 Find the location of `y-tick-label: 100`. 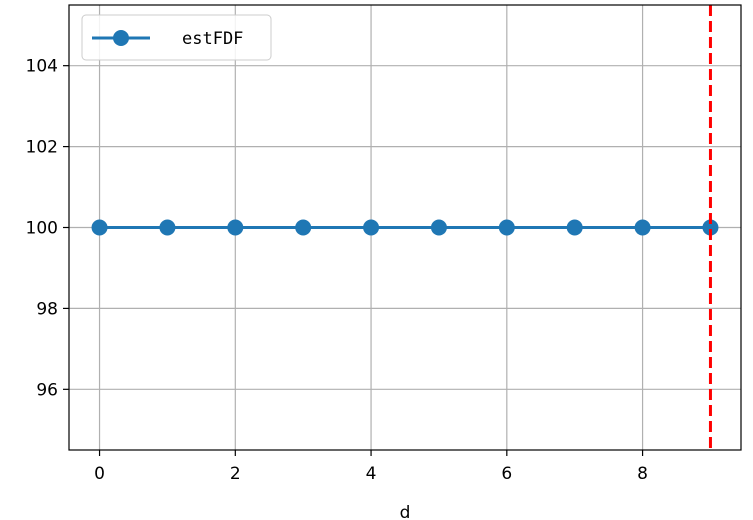

y-tick-label: 100 is located at coordinates (42, 229).